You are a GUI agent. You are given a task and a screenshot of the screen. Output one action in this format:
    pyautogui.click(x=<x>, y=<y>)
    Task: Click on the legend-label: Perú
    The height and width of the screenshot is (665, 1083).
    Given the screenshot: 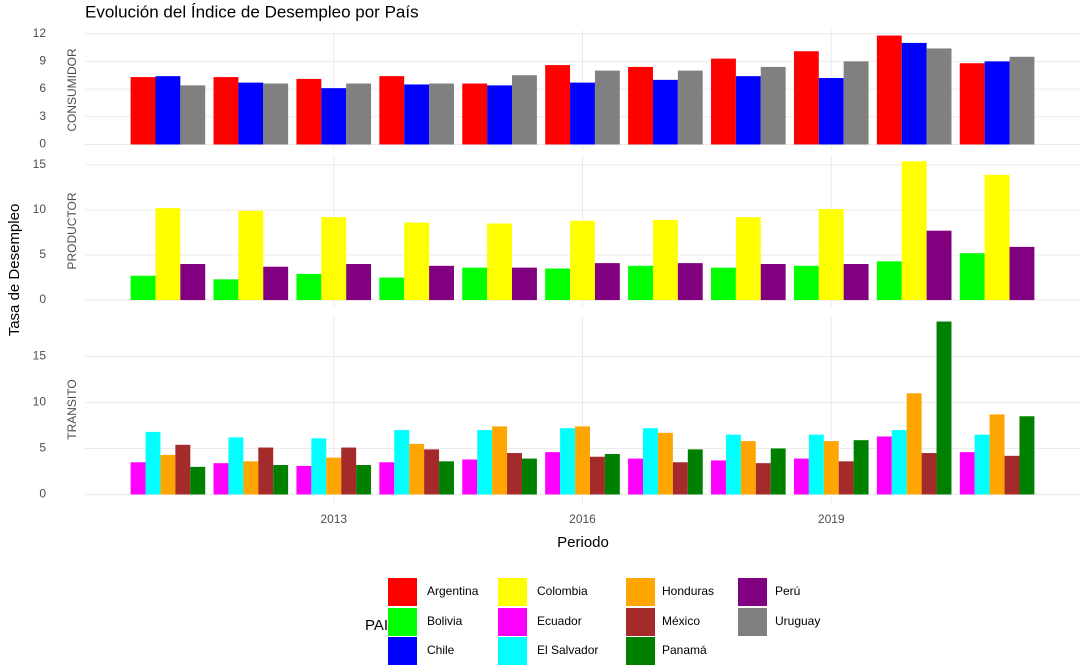 What is the action you would take?
    pyautogui.click(x=787, y=591)
    